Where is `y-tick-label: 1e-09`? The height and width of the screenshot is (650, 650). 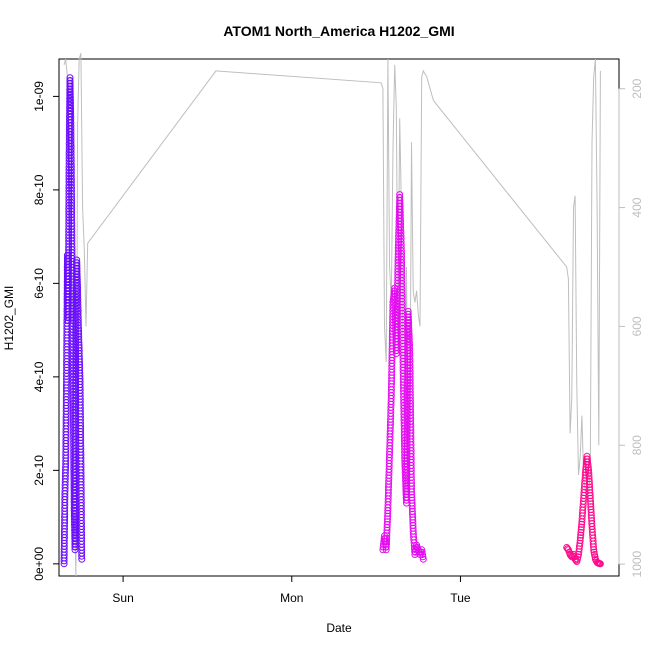
y-tick-label: 1e-09 is located at coordinates (39, 96).